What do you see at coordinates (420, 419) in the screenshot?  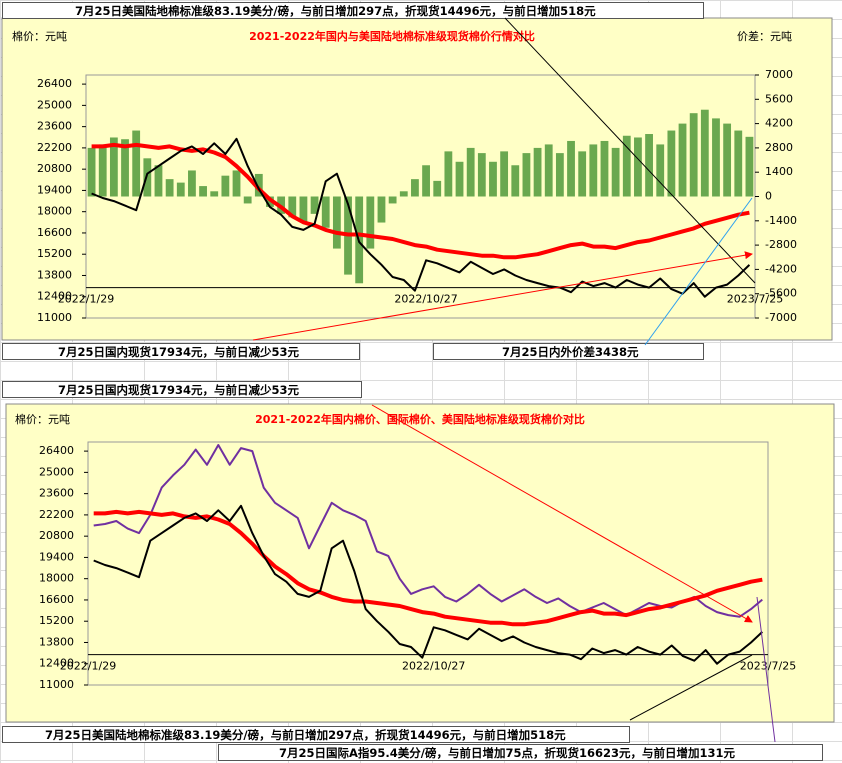 I see `chart-title: 2021-2022年国内棉价、国际棉价、美国陆地标准级现货棉价对比` at bounding box center [420, 419].